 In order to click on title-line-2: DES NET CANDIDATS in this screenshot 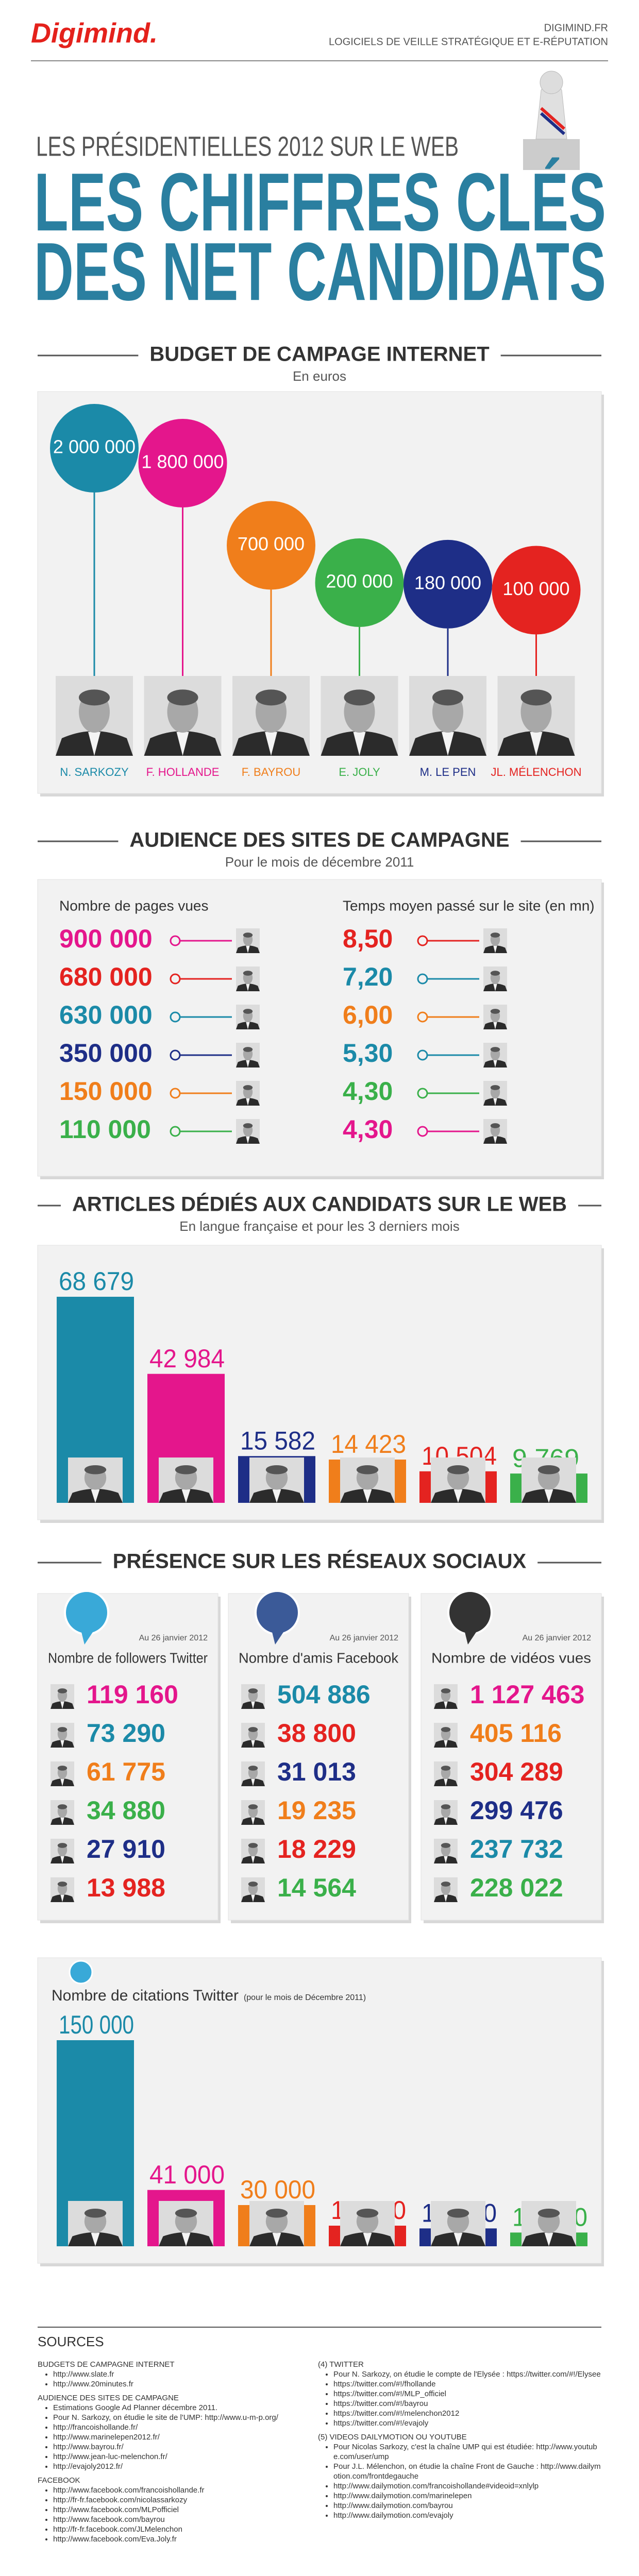, I will do `click(320, 271)`.